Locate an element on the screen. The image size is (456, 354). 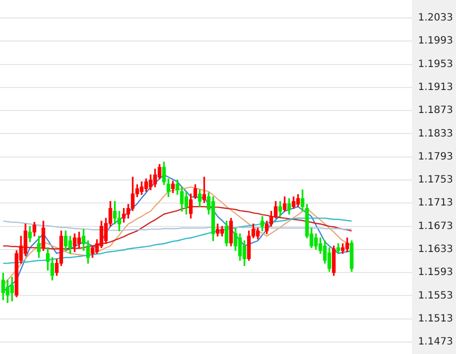
y-tick-label: 1.1473 is located at coordinates (435, 342).